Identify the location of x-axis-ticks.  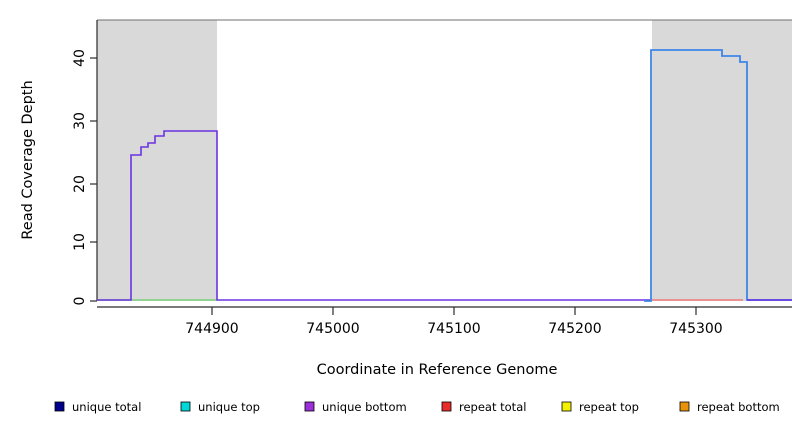
(454, 311).